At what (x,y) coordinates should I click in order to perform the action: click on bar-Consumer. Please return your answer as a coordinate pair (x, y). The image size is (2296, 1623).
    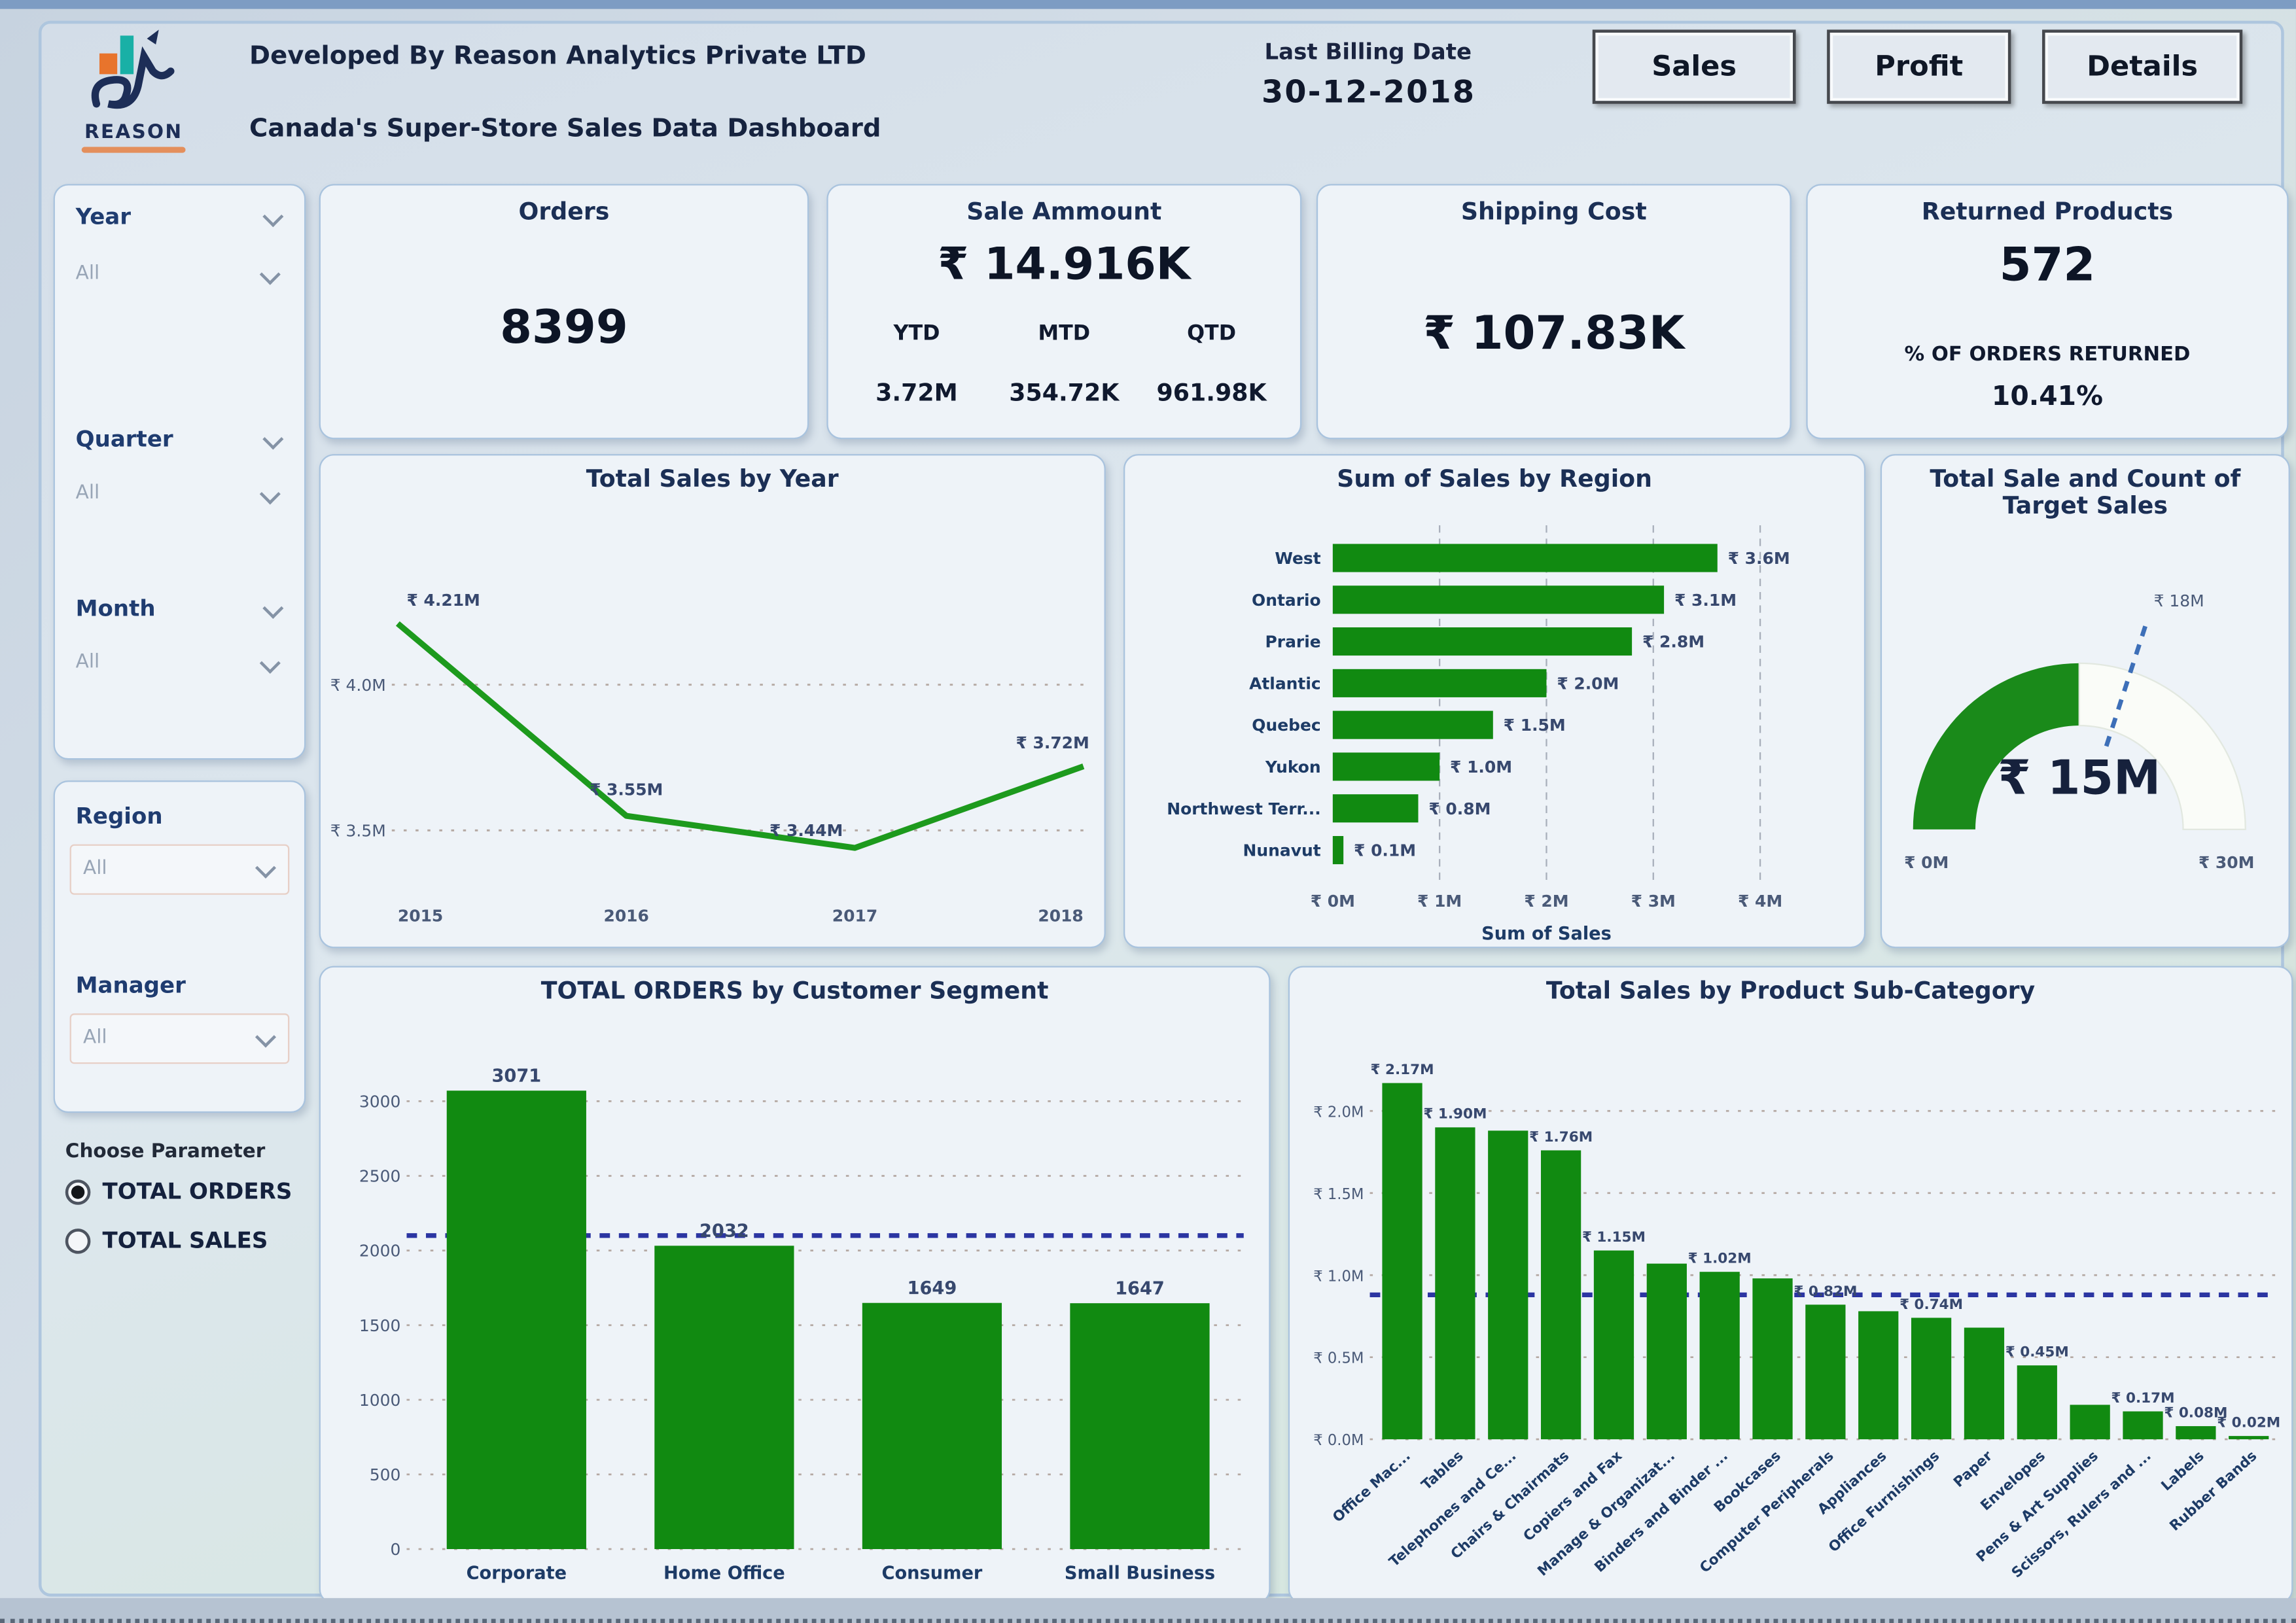
    Looking at the image, I should click on (932, 1426).